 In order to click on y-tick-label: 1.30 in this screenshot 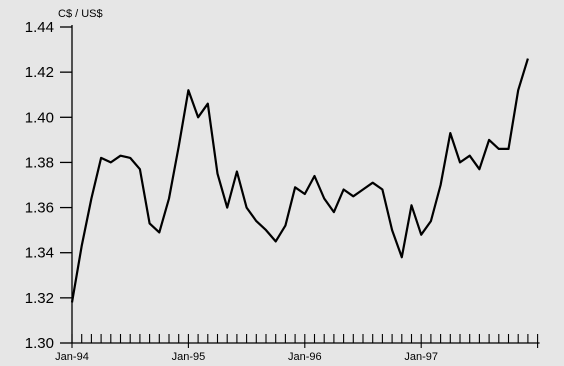, I will do `click(39, 343)`.